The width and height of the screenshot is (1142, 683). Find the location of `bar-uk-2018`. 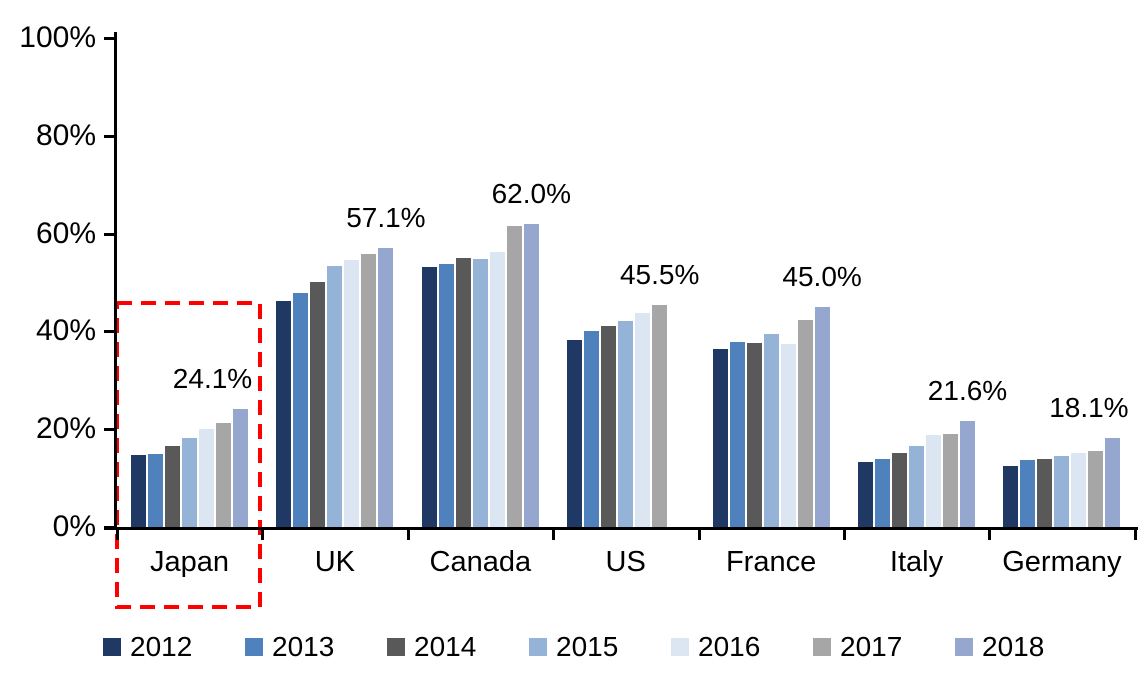

bar-uk-2018 is located at coordinates (386, 387).